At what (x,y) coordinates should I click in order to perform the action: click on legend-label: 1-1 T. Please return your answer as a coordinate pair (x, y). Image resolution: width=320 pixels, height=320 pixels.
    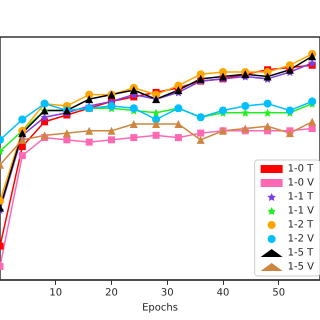
    Looking at the image, I should click on (301, 197).